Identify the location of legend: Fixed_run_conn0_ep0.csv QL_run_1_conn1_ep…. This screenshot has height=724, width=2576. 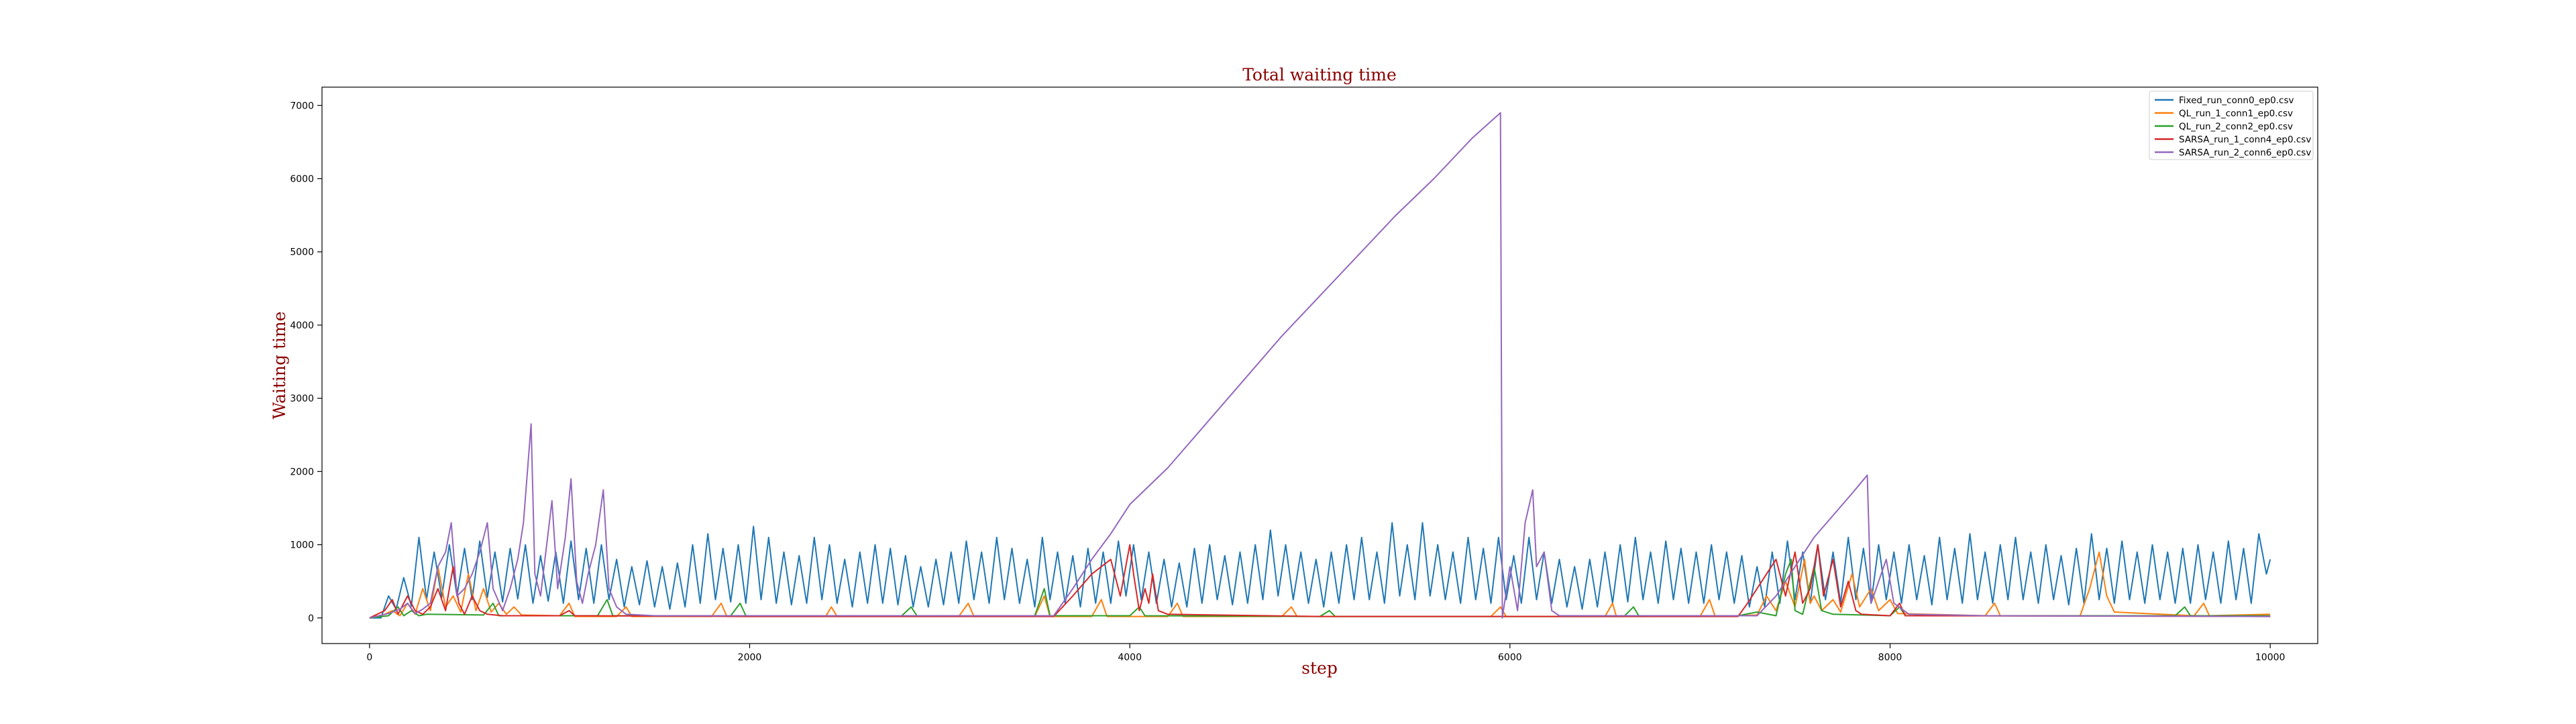
(2231, 125).